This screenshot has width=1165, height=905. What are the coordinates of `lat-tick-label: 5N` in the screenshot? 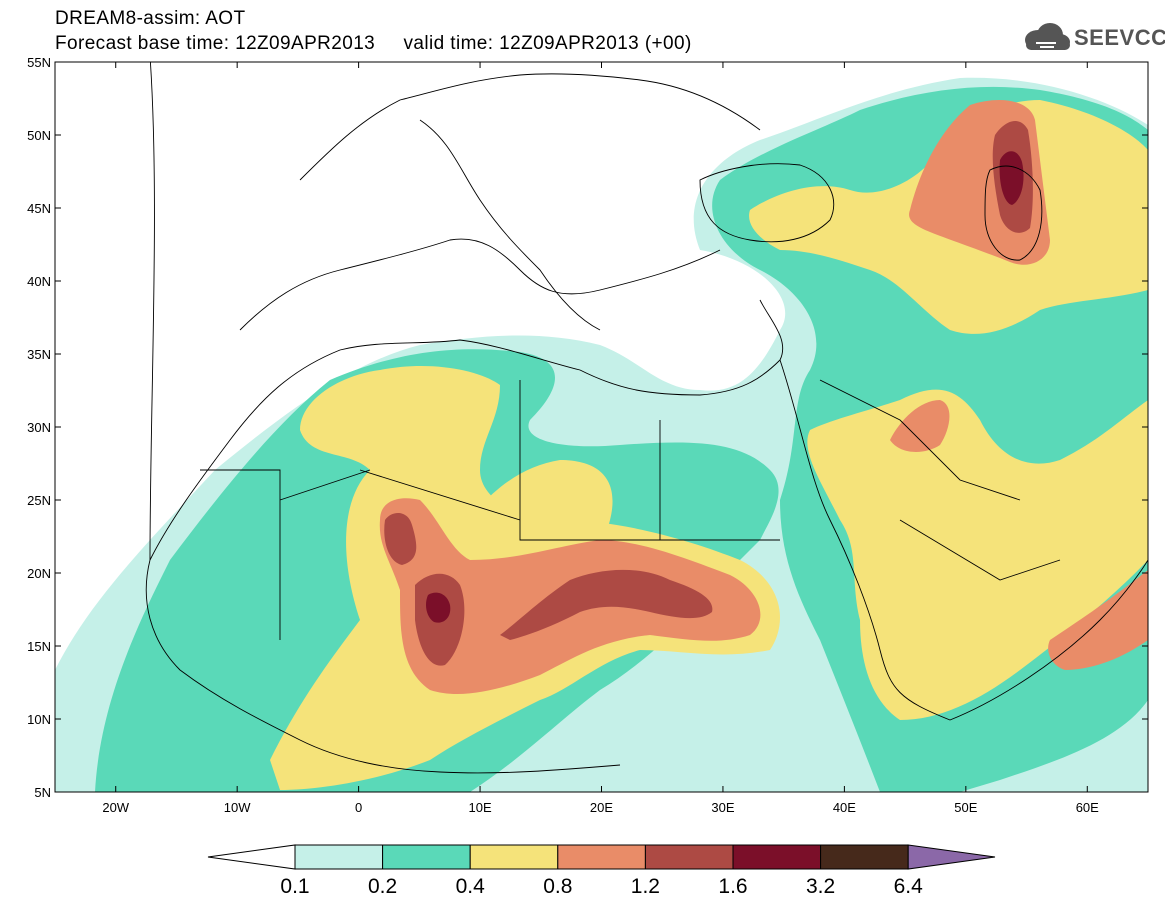 It's located at (42, 792).